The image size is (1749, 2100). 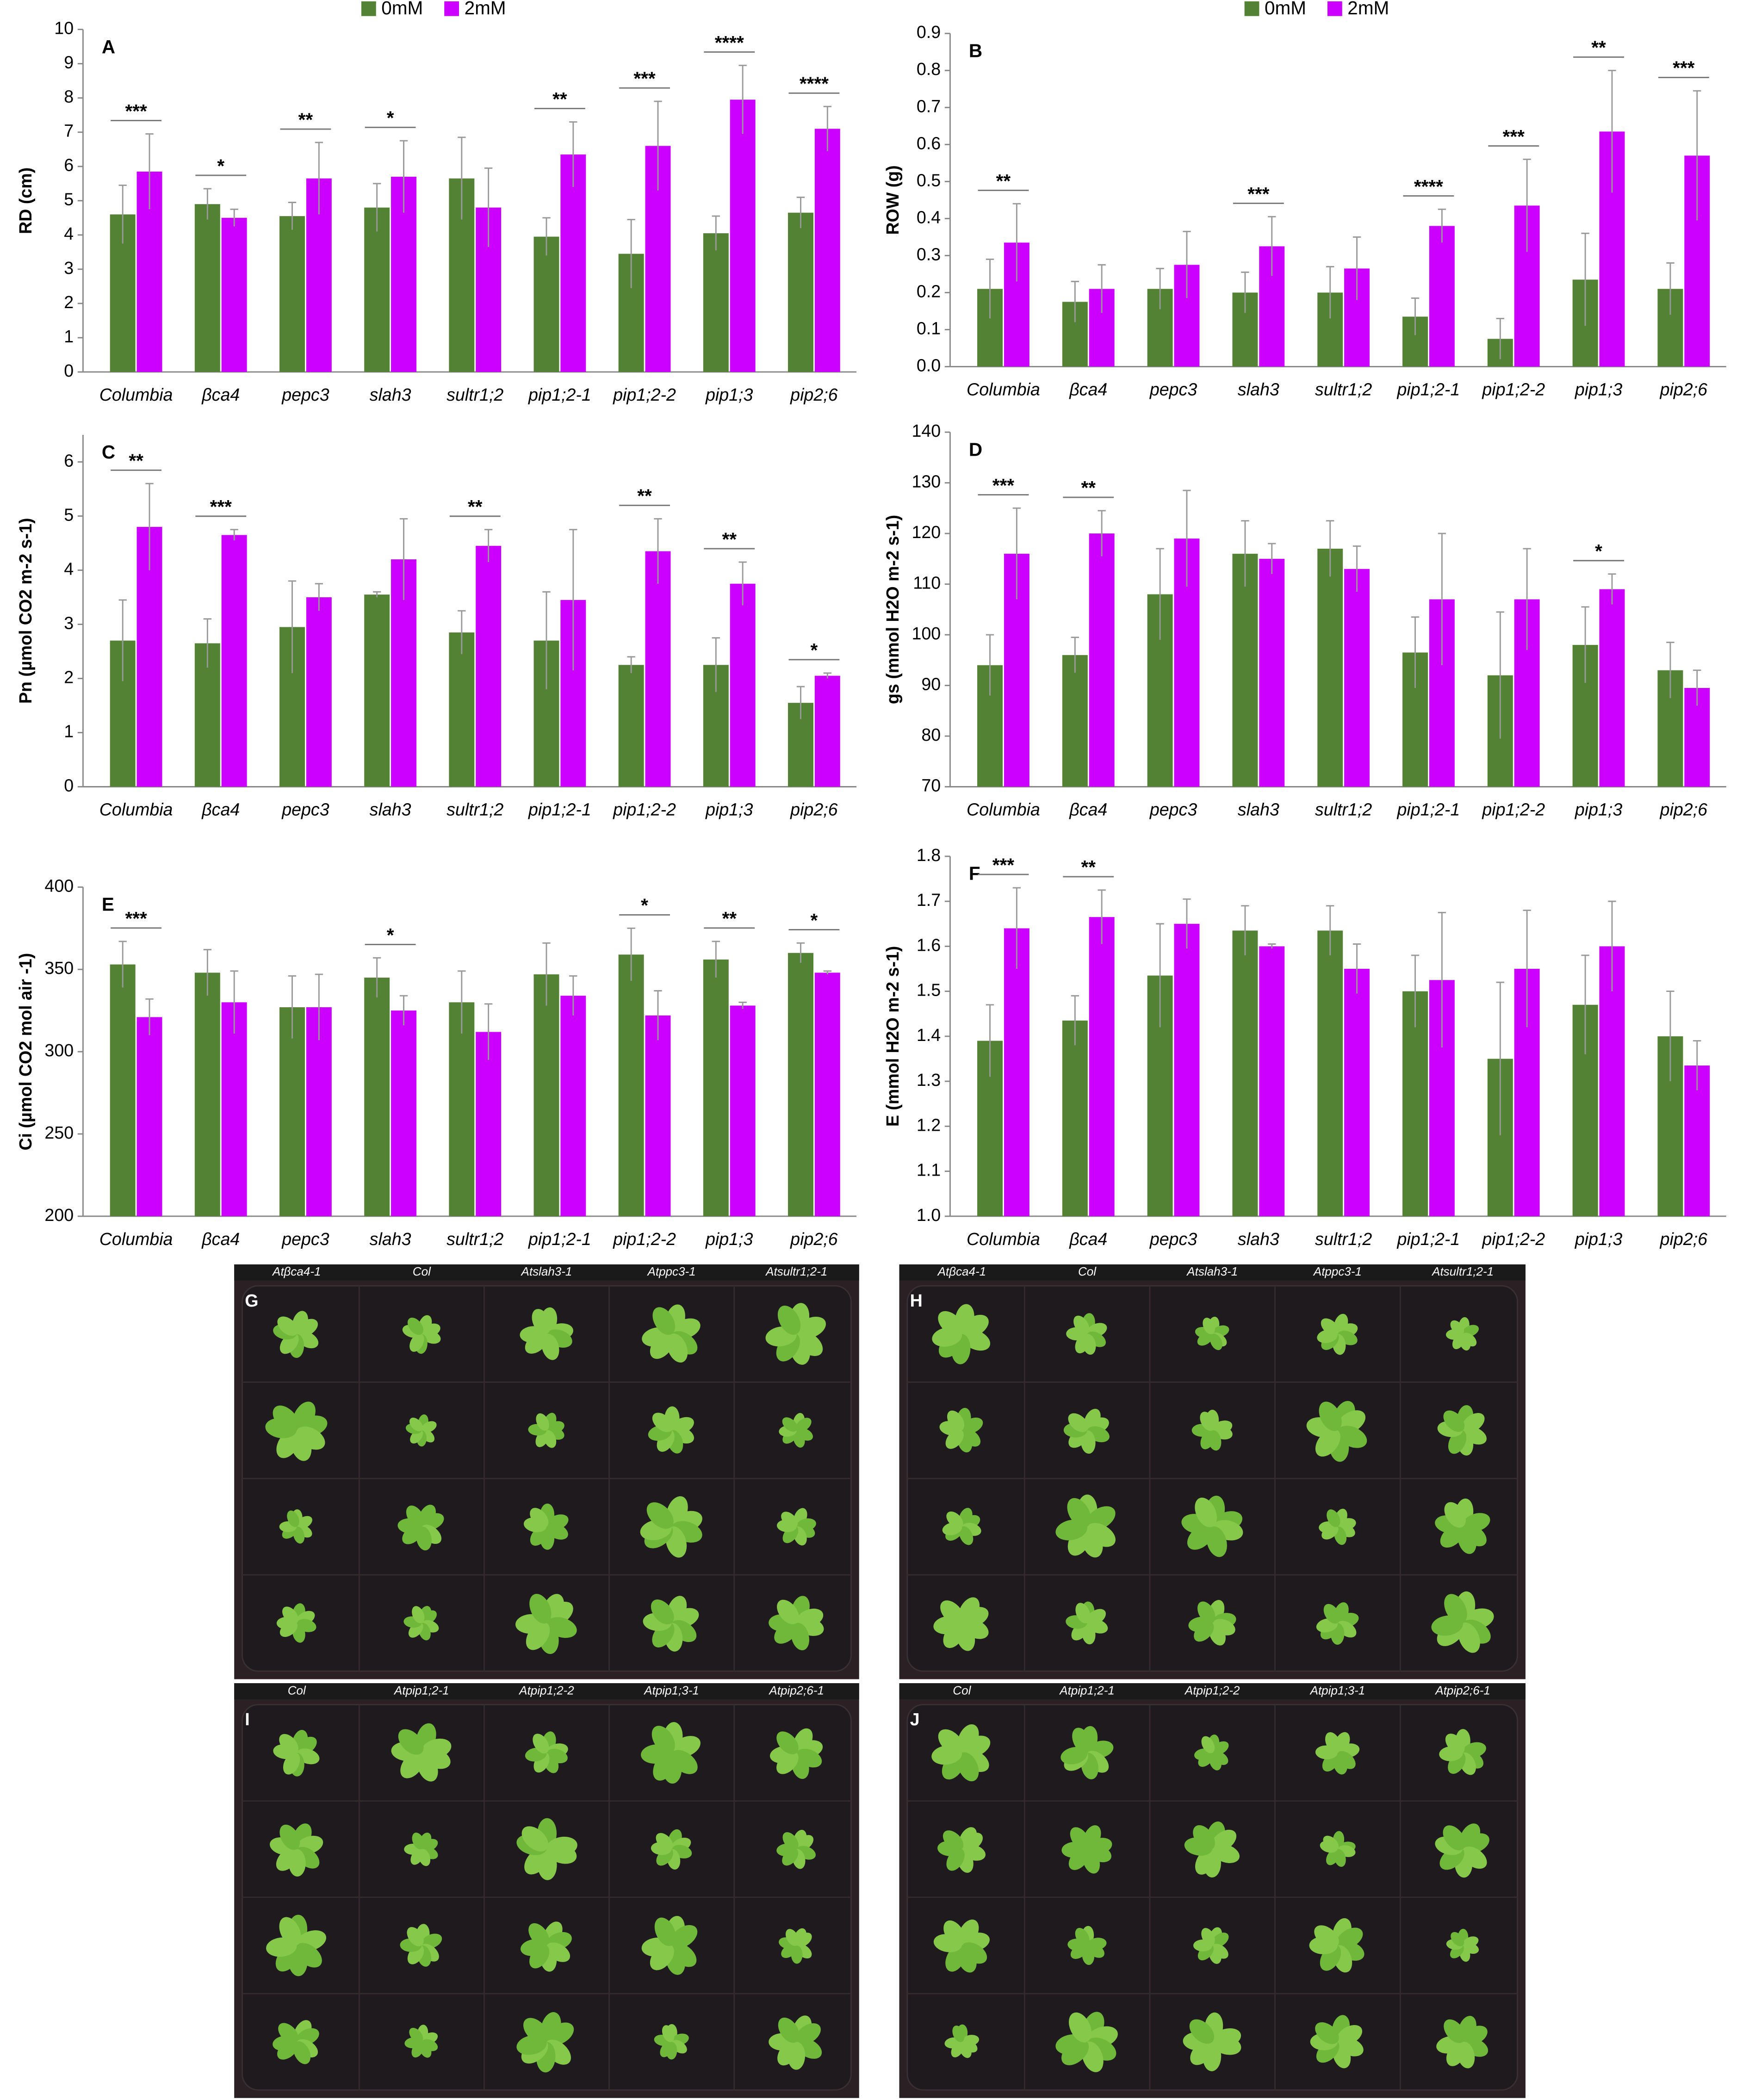 What do you see at coordinates (975, 50) in the screenshot?
I see `chart-title: B` at bounding box center [975, 50].